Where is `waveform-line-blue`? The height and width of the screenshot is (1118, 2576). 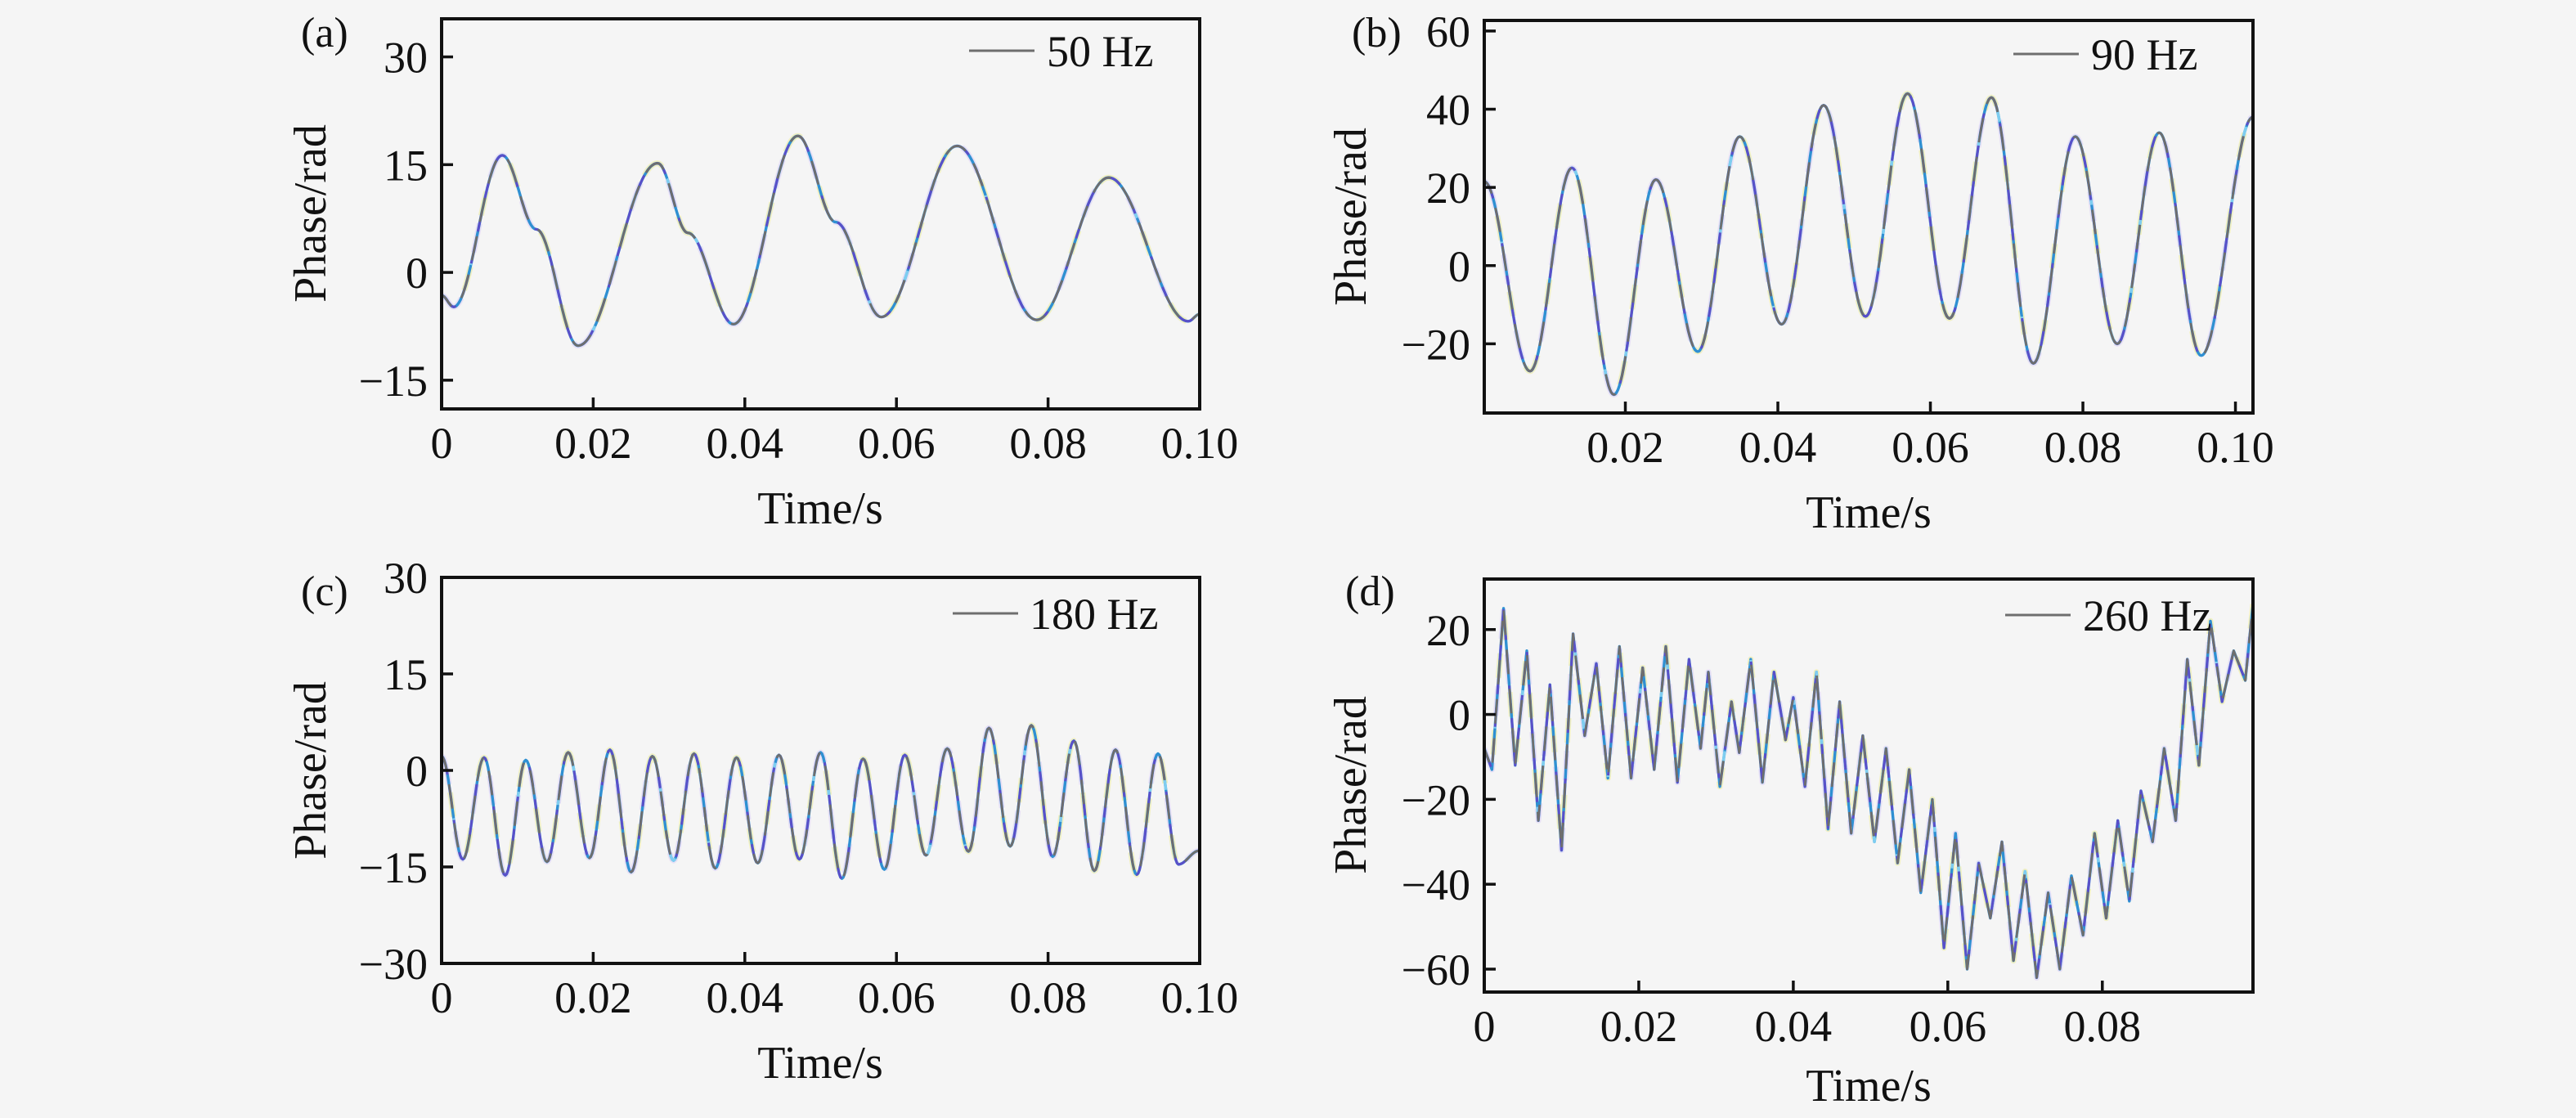
waveform-line-blue is located at coordinates (821, 241).